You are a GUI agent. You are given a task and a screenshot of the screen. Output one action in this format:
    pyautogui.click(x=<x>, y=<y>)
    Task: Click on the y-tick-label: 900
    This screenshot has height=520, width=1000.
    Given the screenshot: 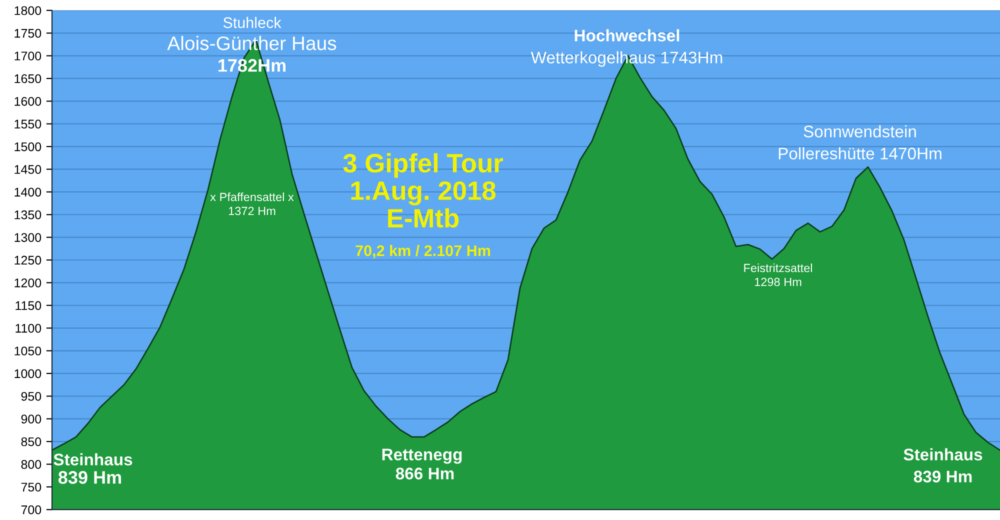 What is the action you would take?
    pyautogui.click(x=31, y=419)
    